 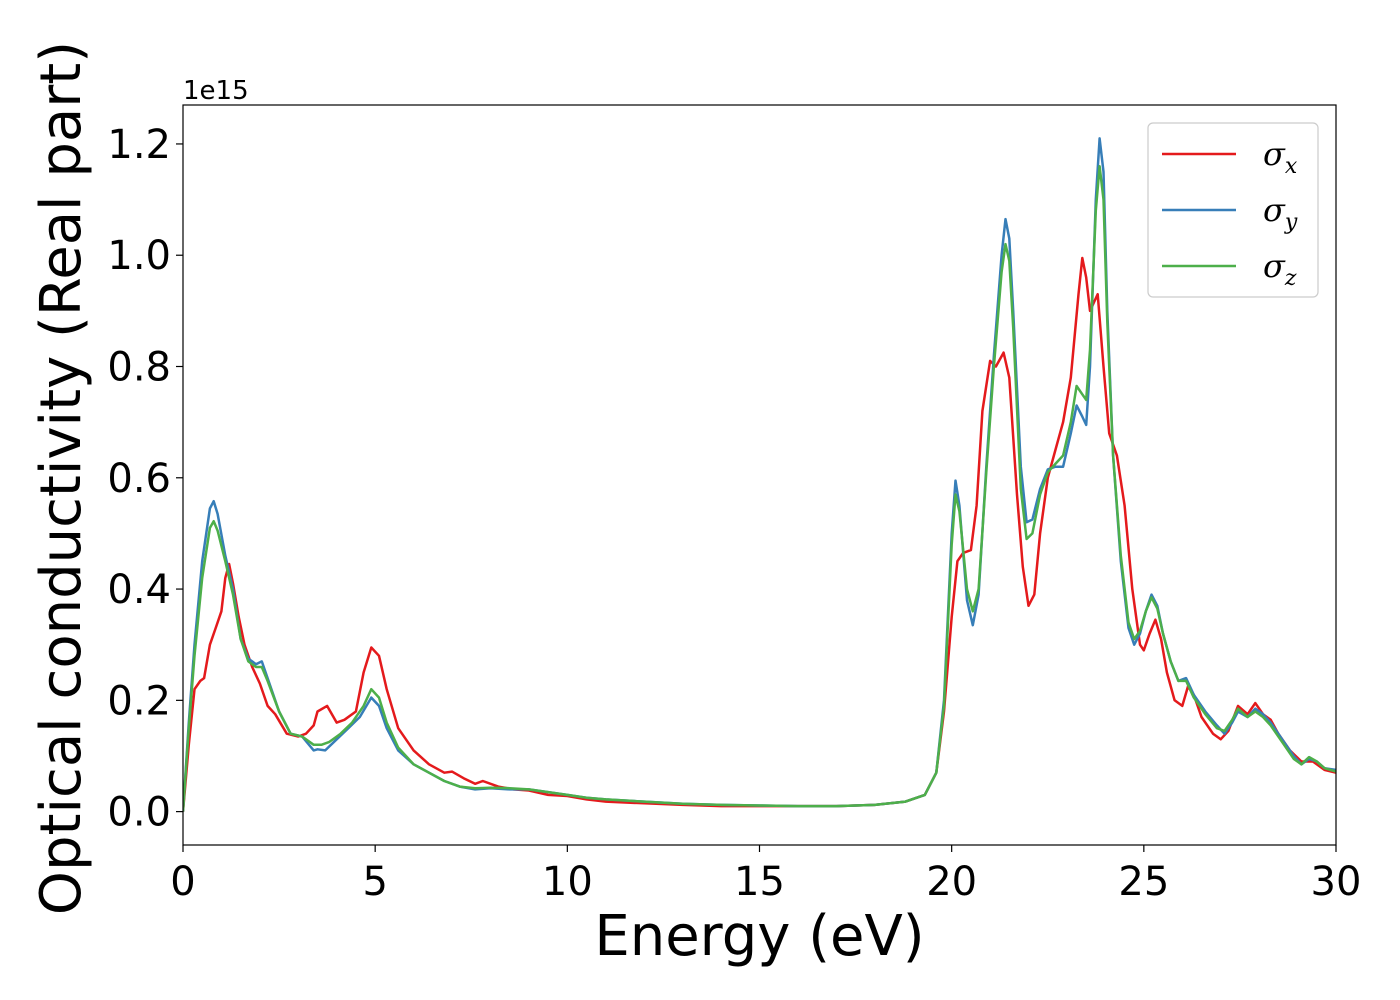 I want to click on y-tick-label: 1.2, so click(x=139, y=145).